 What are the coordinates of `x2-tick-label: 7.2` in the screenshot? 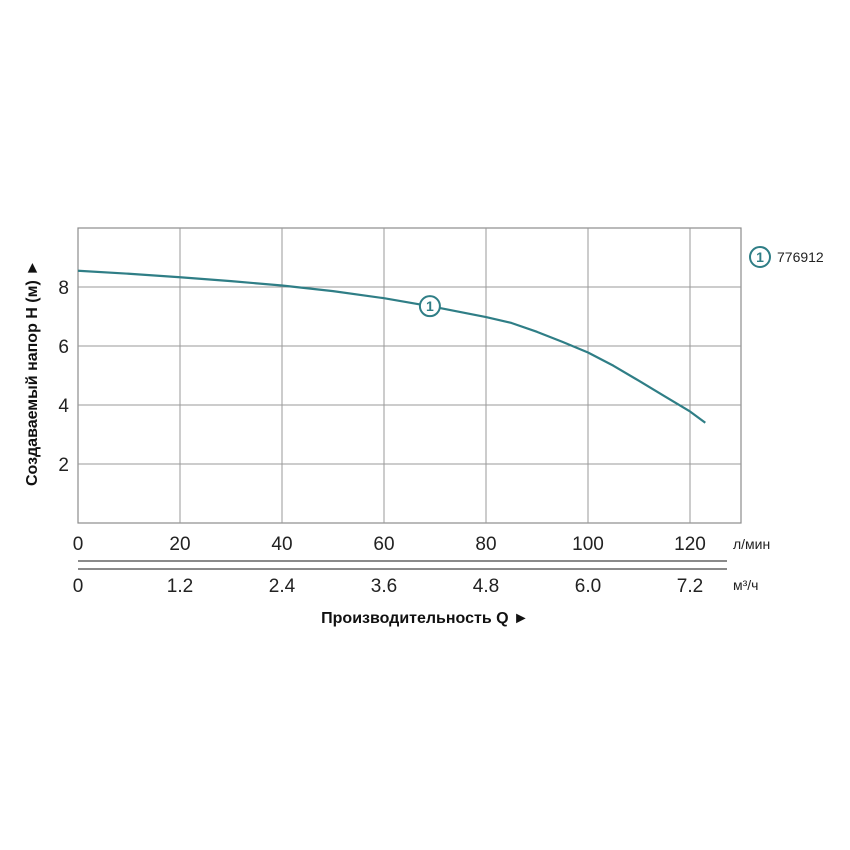 It's located at (690, 586).